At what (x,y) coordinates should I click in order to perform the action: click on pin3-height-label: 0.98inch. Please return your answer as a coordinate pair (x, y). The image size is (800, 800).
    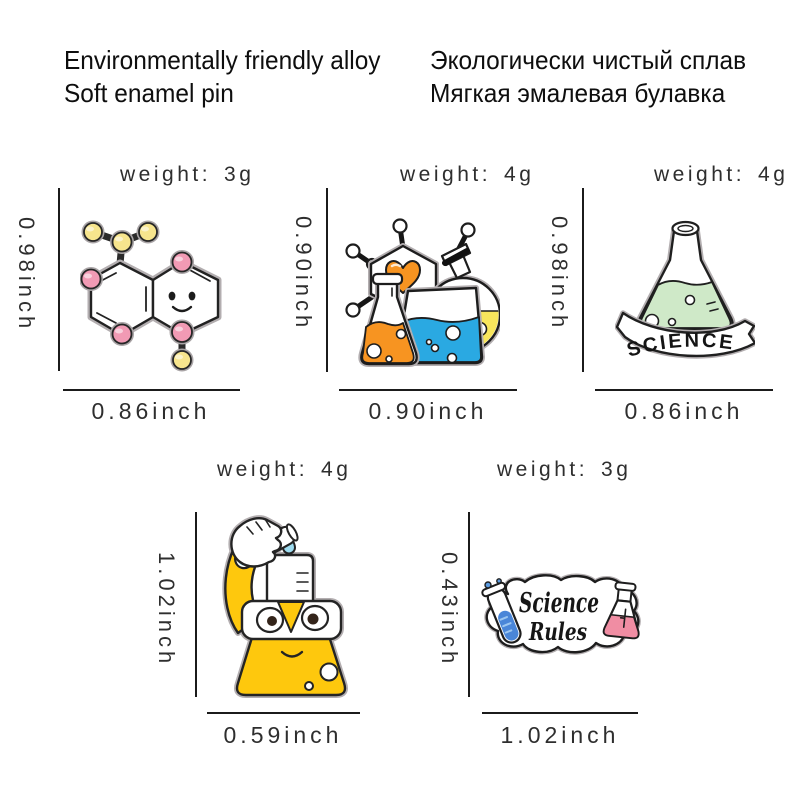
    Looking at the image, I should click on (559, 274).